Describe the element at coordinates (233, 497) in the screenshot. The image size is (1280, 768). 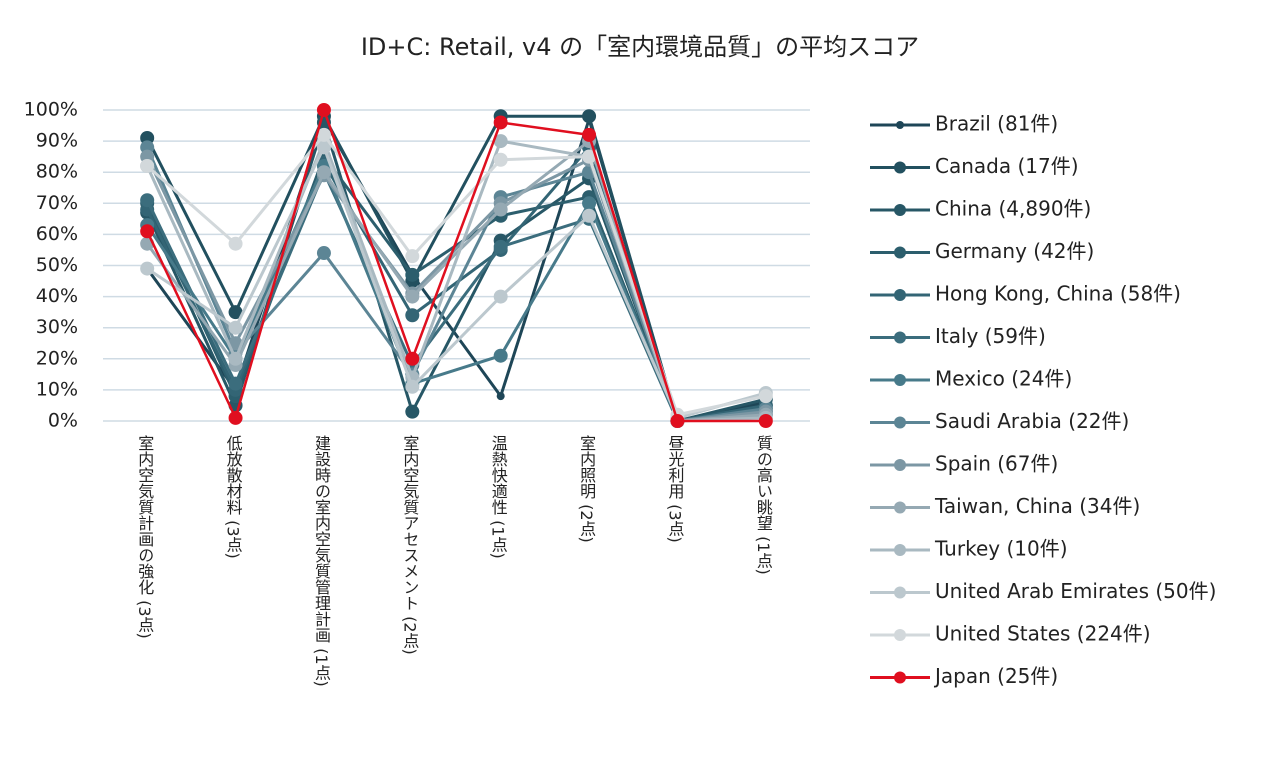
I see `x-tick-label: 低放散材料 (3点)` at that location.